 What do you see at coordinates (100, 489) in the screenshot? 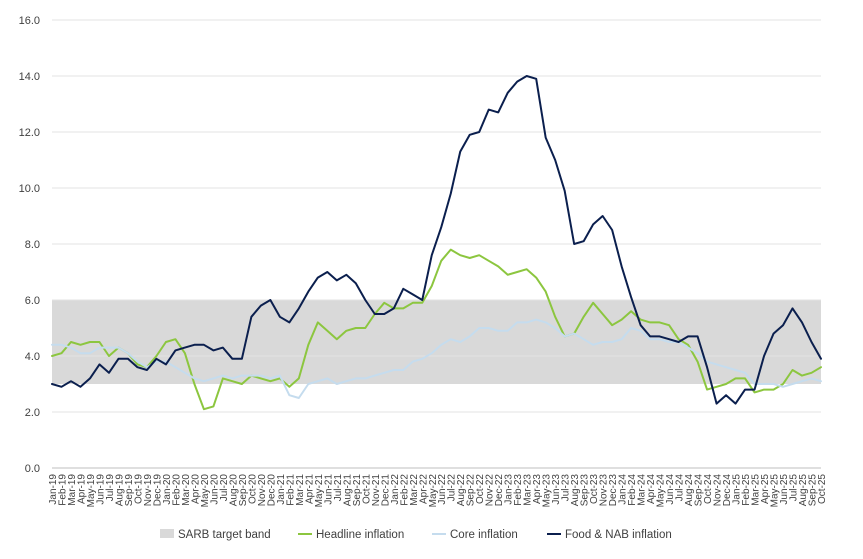
I see `x-tick-label: Jun-19` at bounding box center [100, 489].